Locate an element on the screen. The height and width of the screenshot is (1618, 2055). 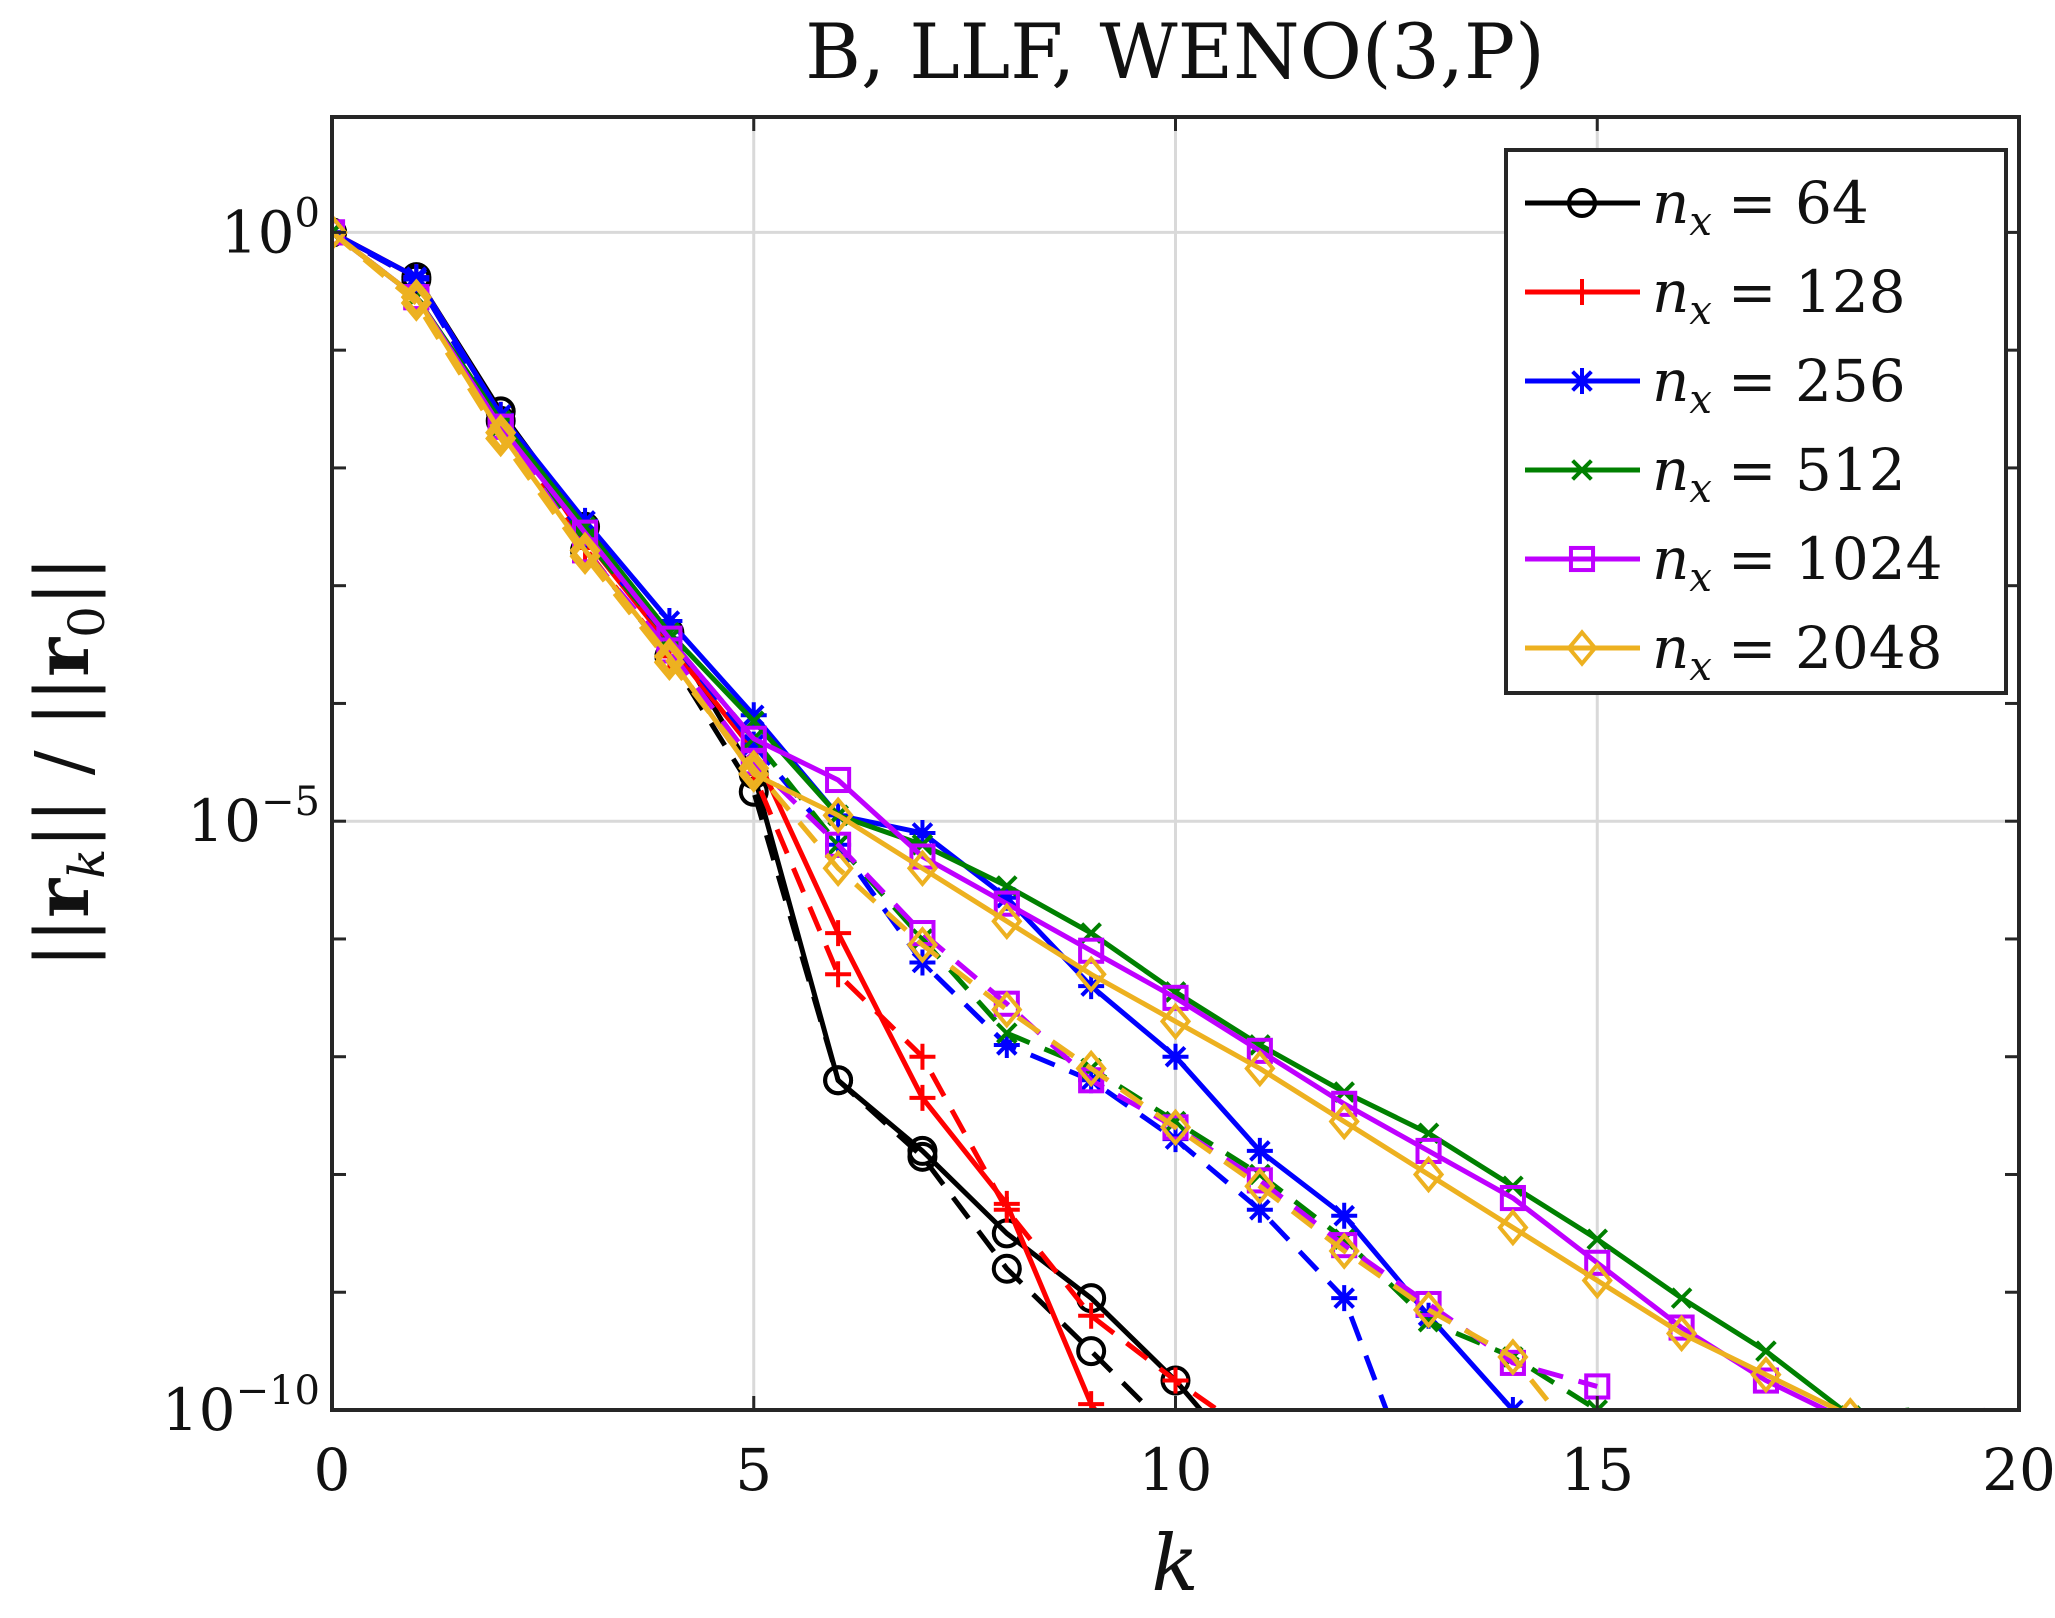
legend-label: nx = 512 is located at coordinates (1779, 474).